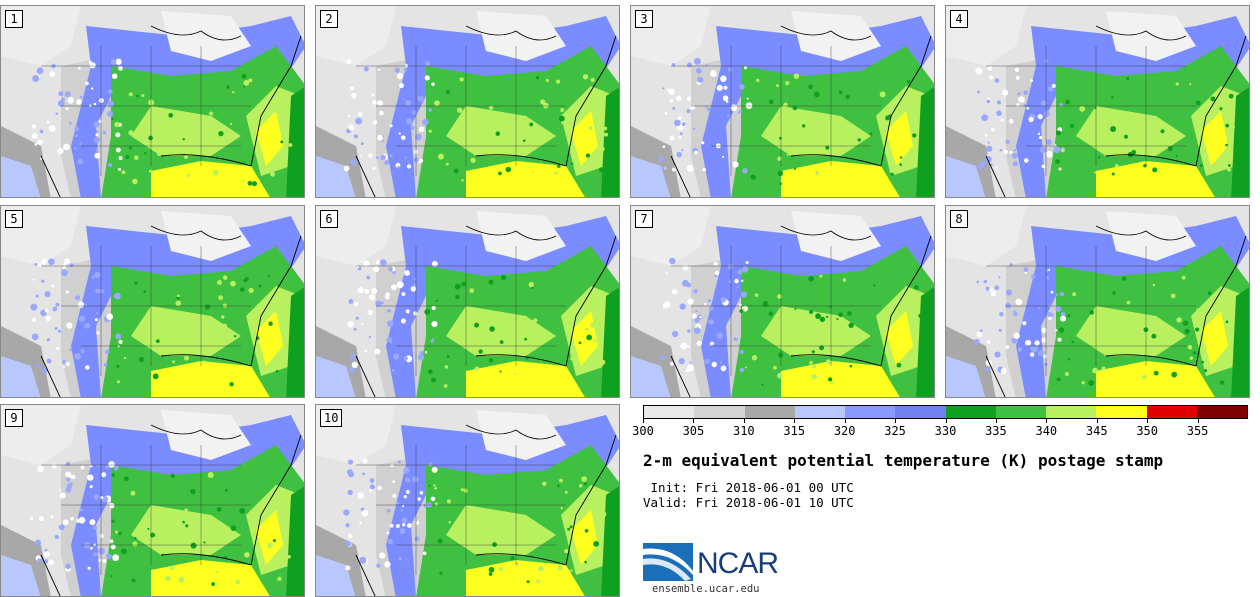 The width and height of the screenshot is (1260, 597). What do you see at coordinates (329, 19) in the screenshot?
I see `panel-number: 2` at bounding box center [329, 19].